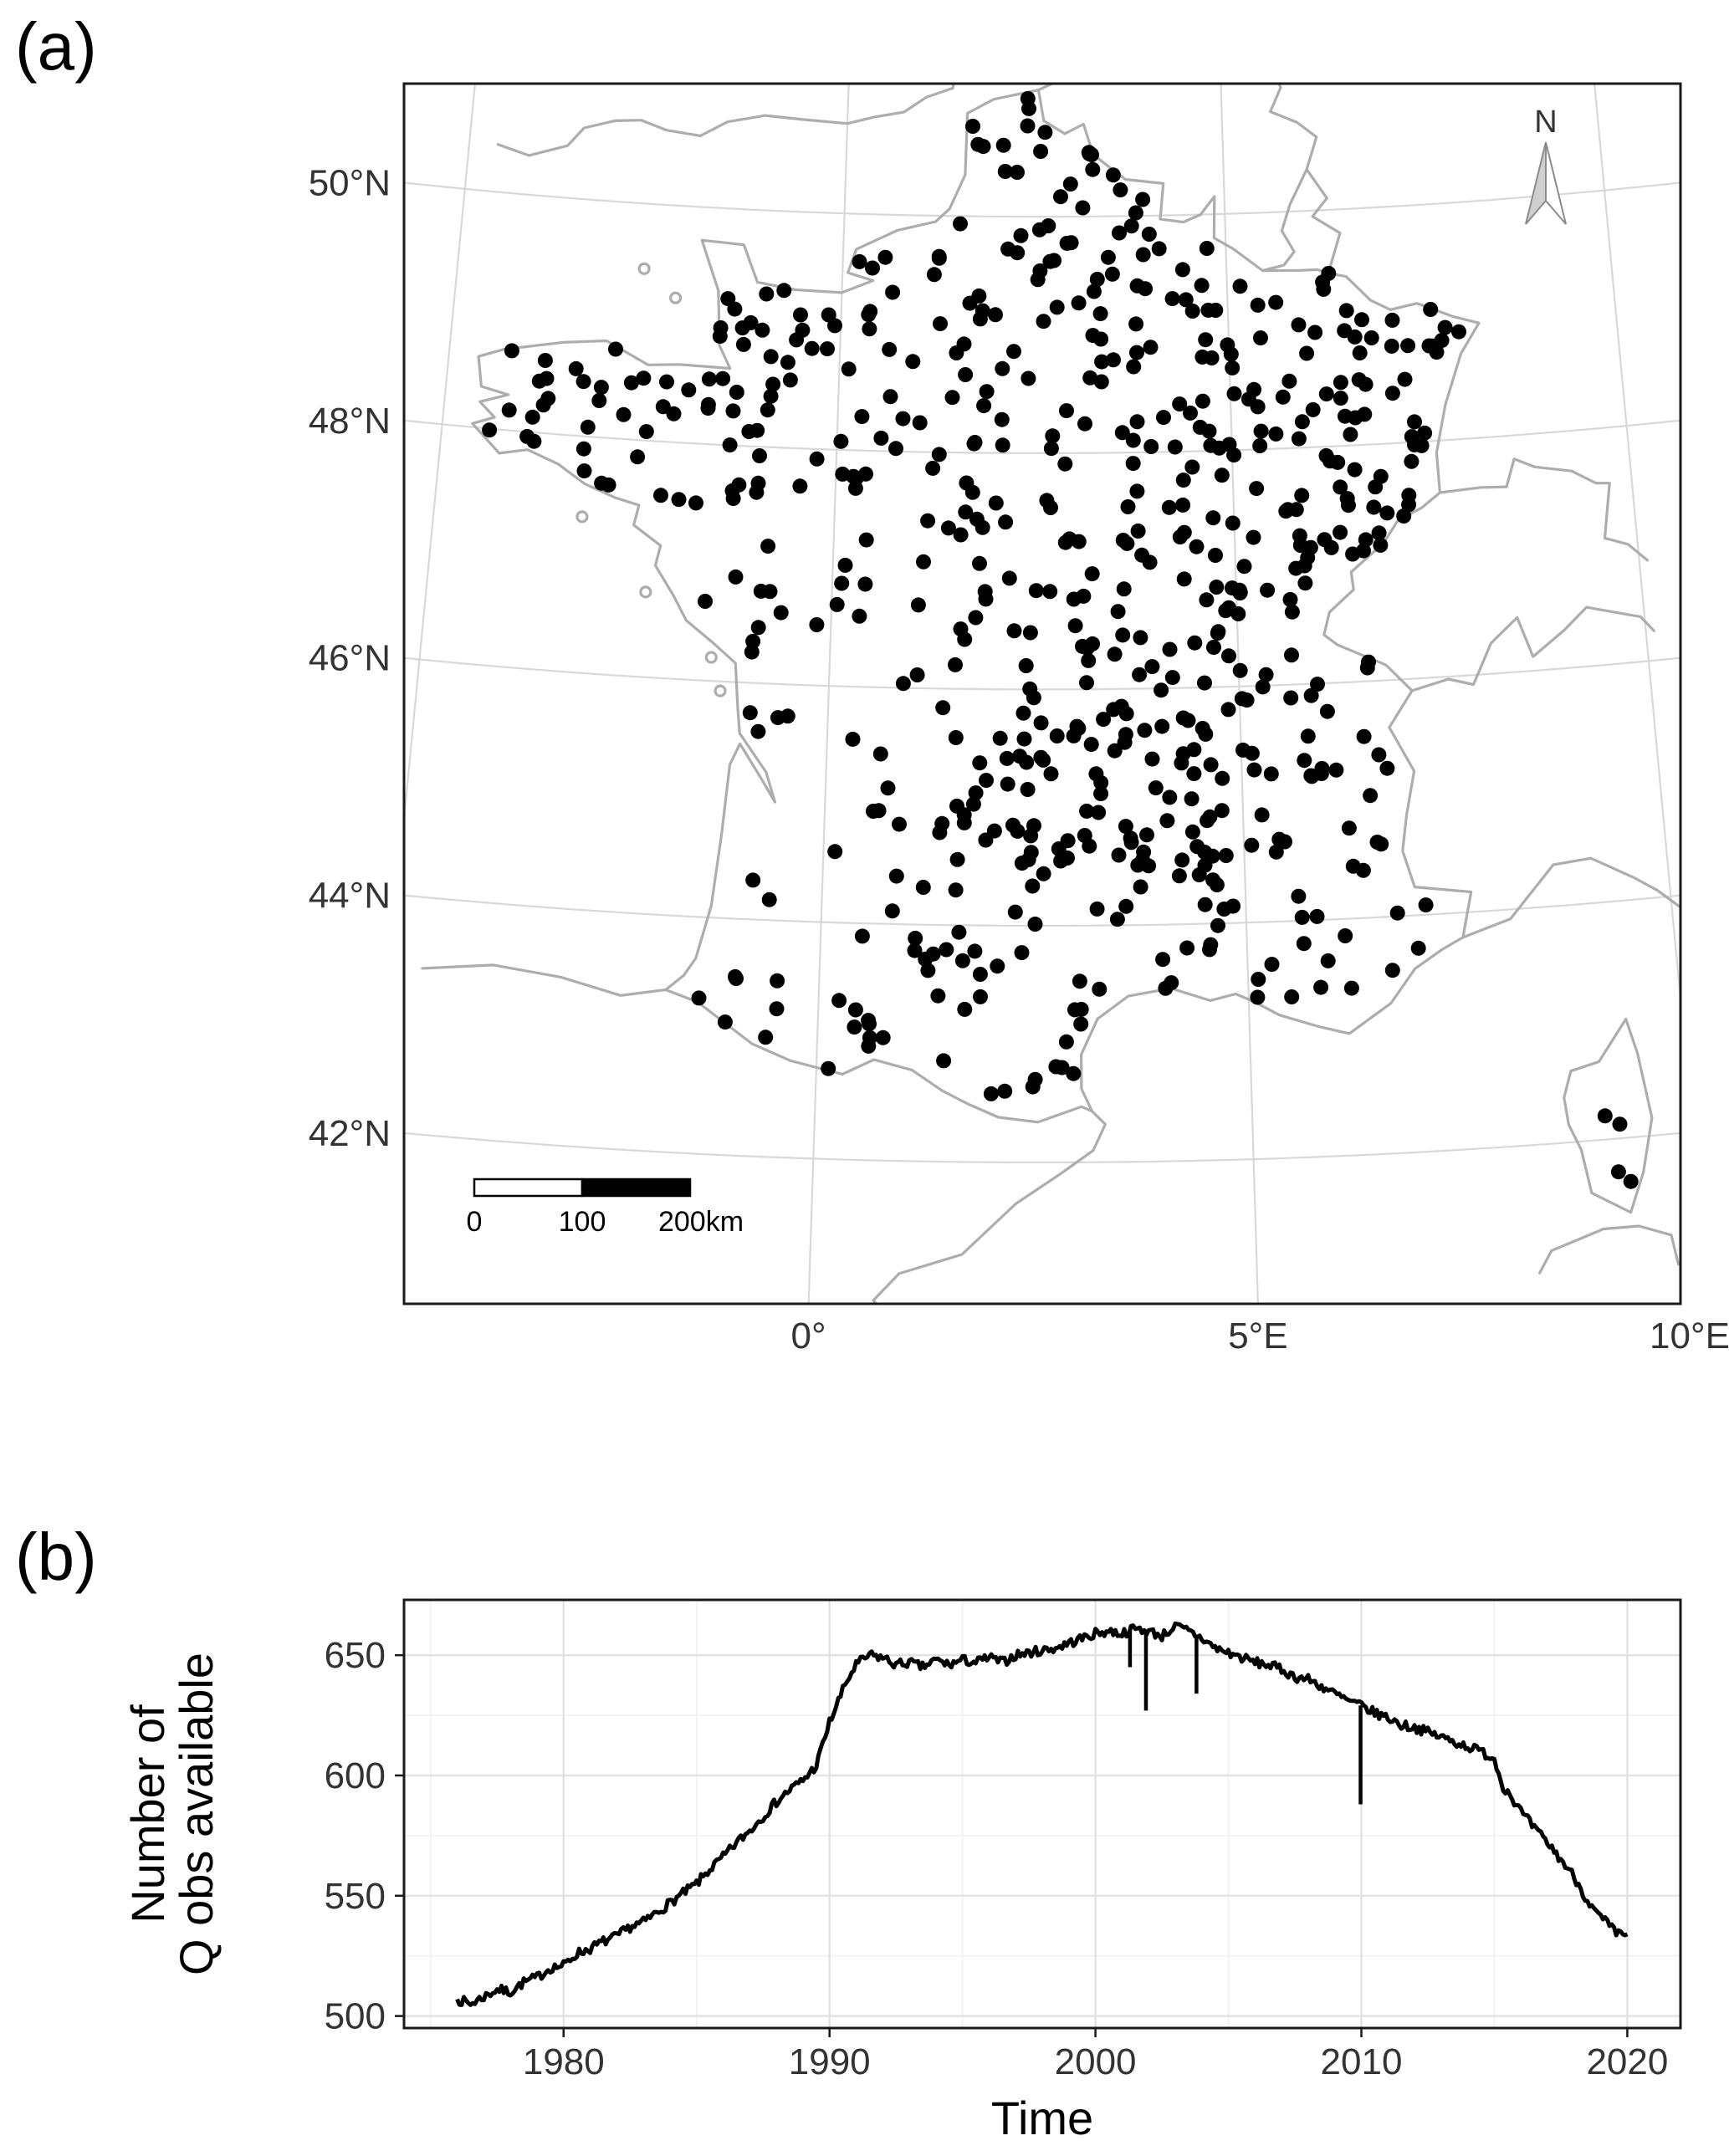 The height and width of the screenshot is (2156, 1729). Describe the element at coordinates (583, 1222) in the screenshot. I see `scalebar-label-100: 100` at that location.